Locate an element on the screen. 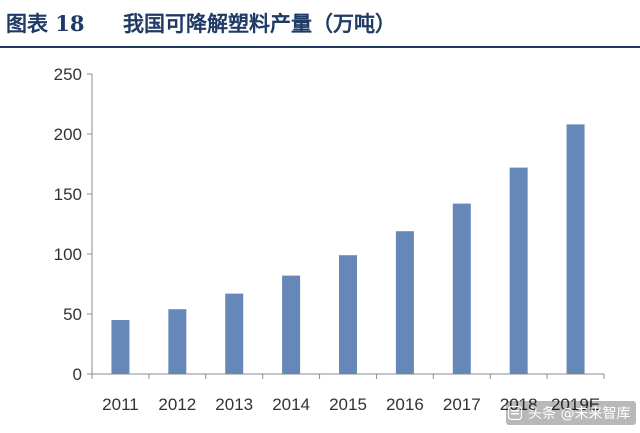  toutiao-logo-icon is located at coordinates (515, 413).